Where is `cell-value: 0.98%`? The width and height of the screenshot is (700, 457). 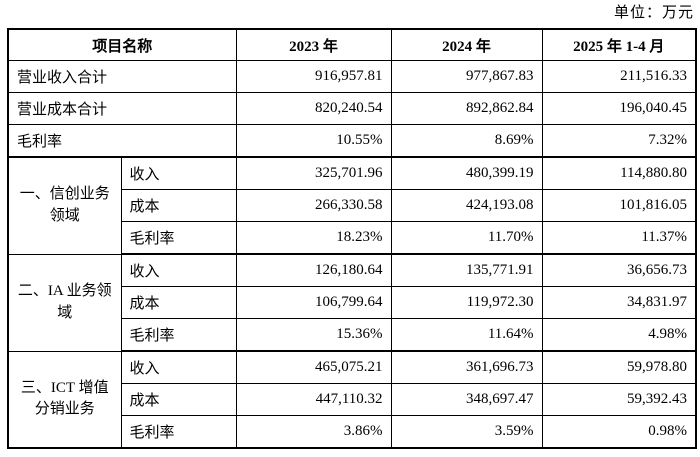 cell-value: 0.98% is located at coordinates (619, 432).